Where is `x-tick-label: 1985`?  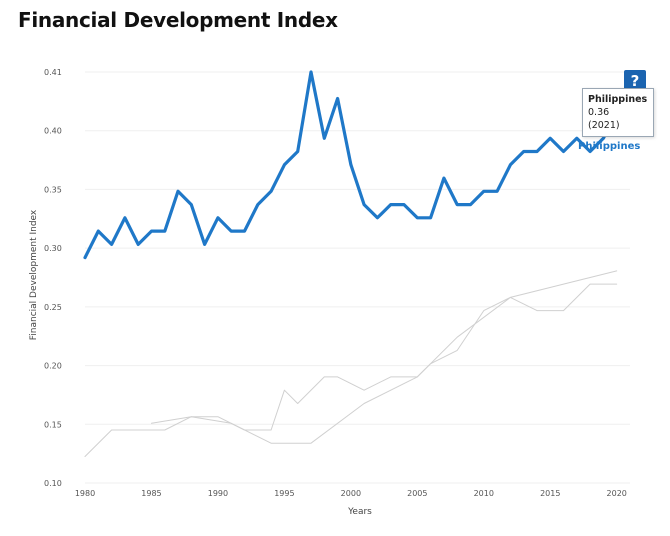
x-tick-label: 1985 is located at coordinates (151, 493).